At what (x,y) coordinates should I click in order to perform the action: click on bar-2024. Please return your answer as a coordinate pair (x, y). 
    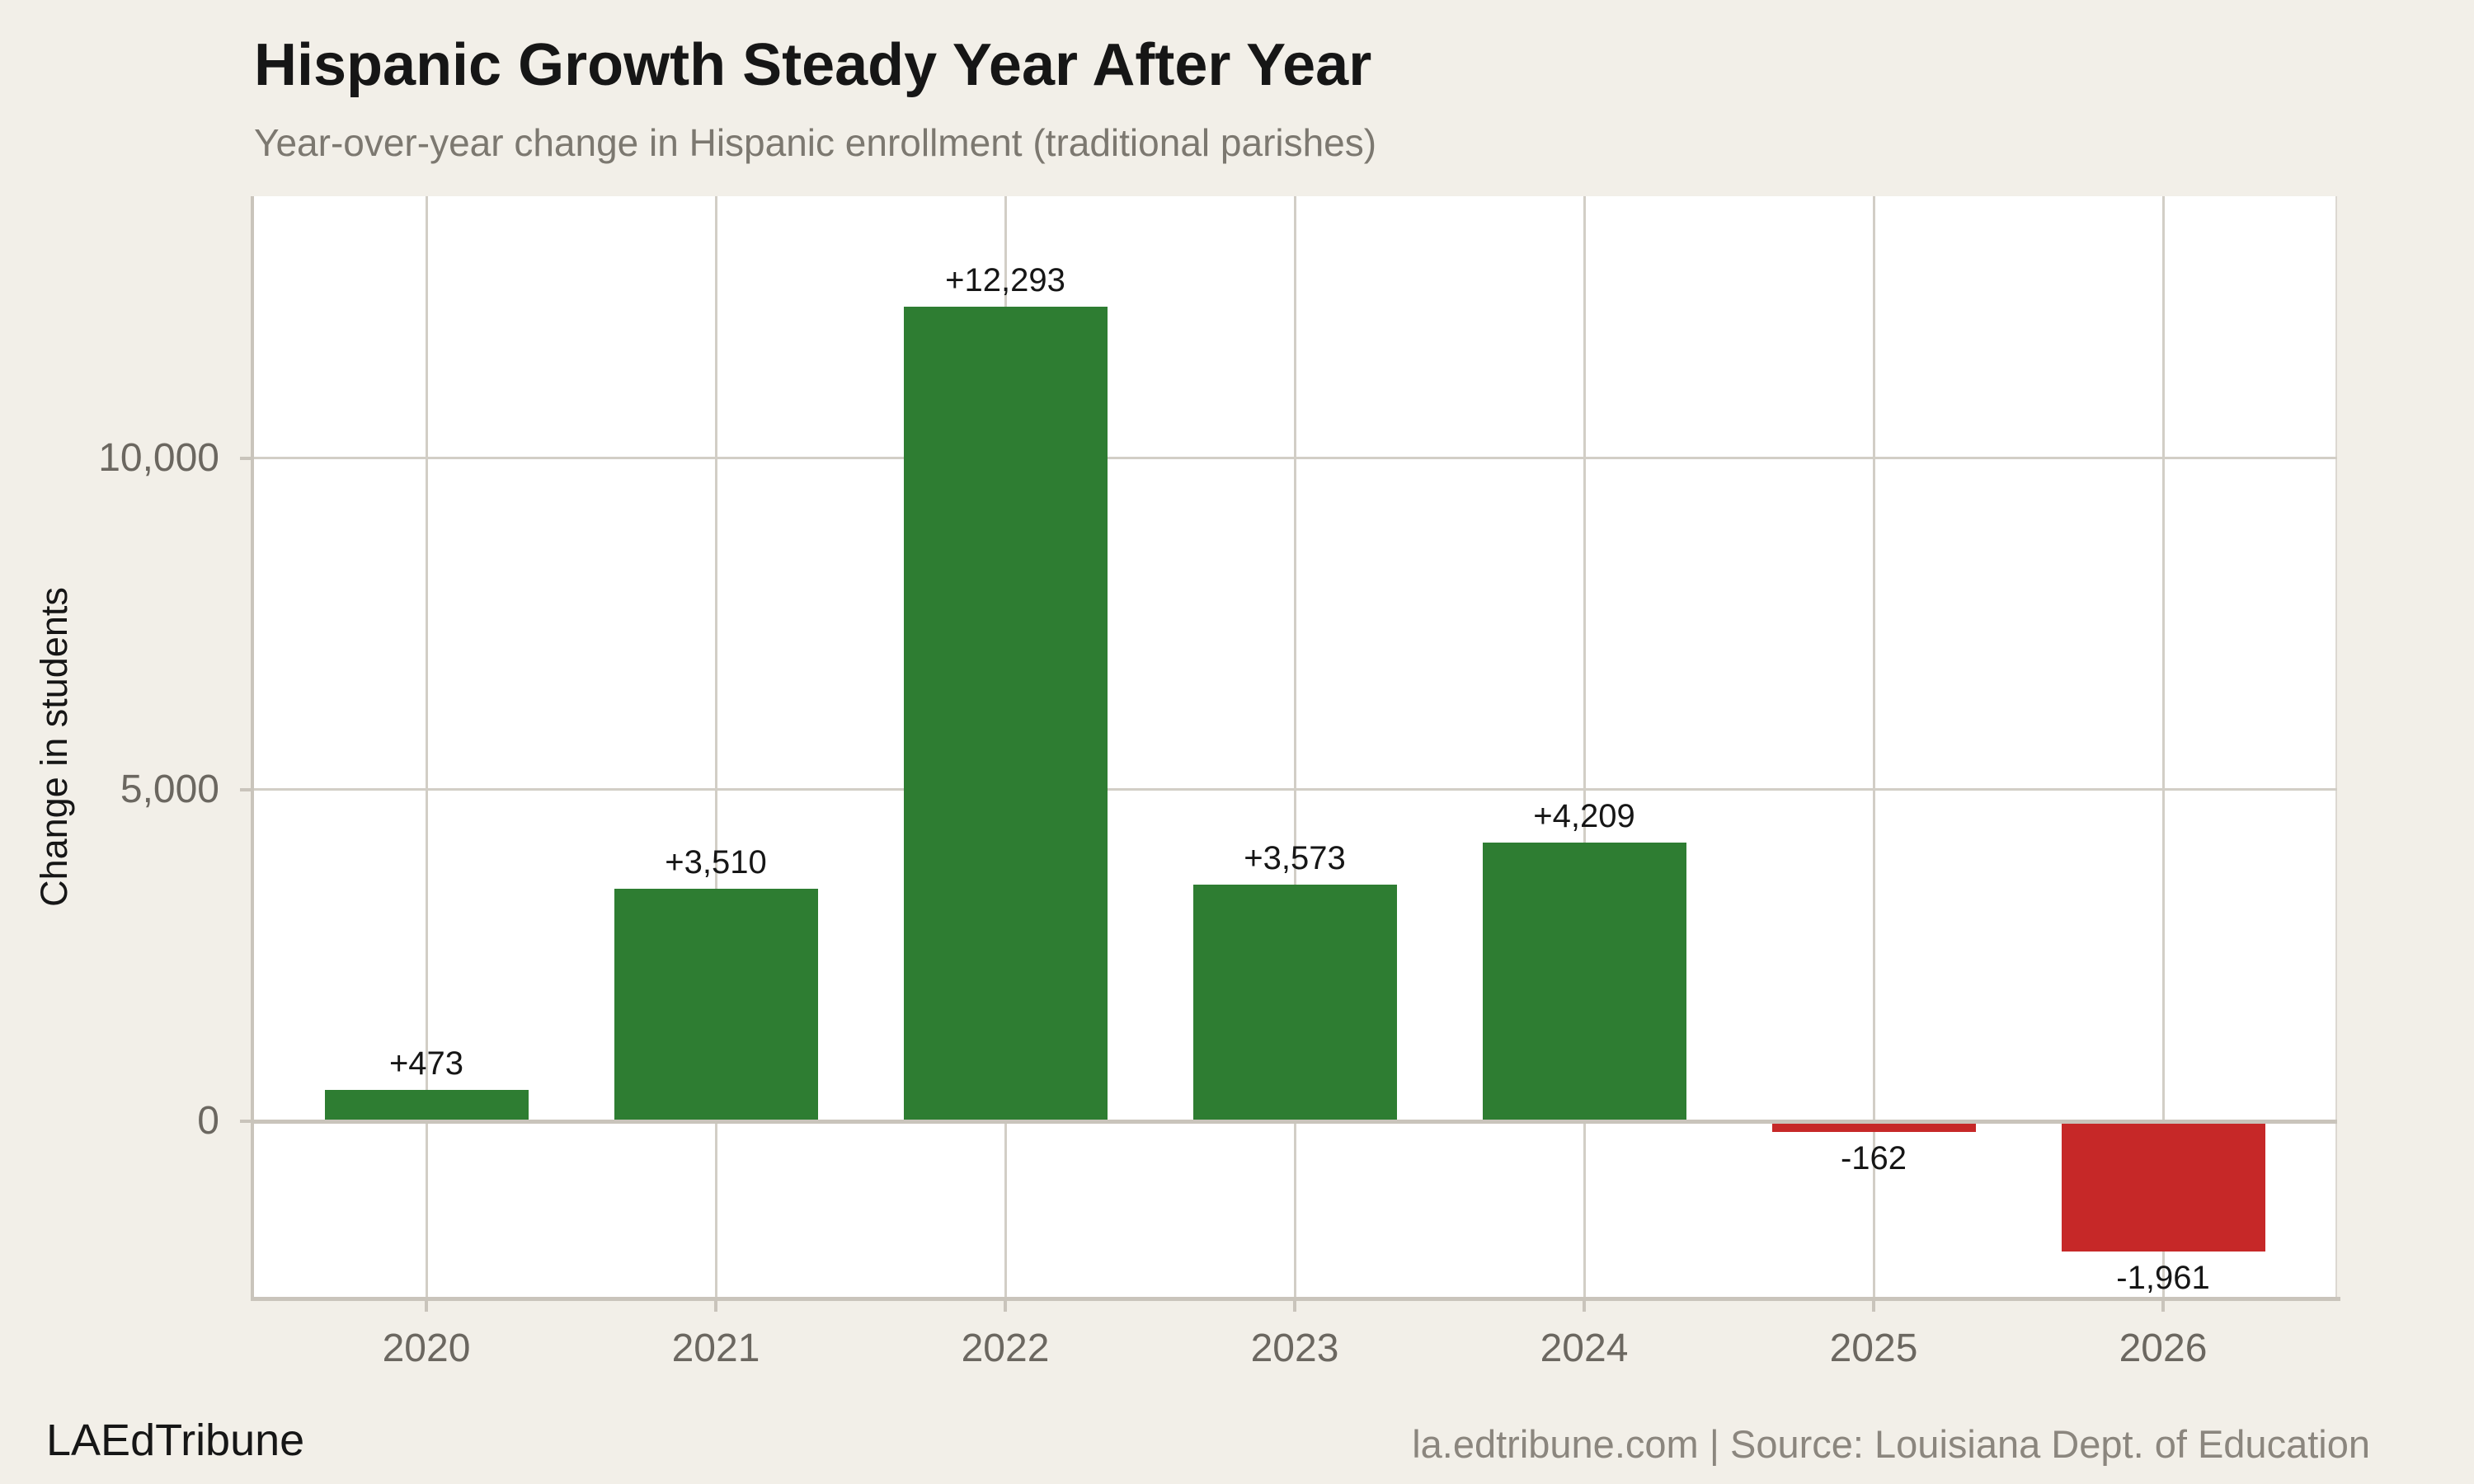
    Looking at the image, I should click on (1584, 981).